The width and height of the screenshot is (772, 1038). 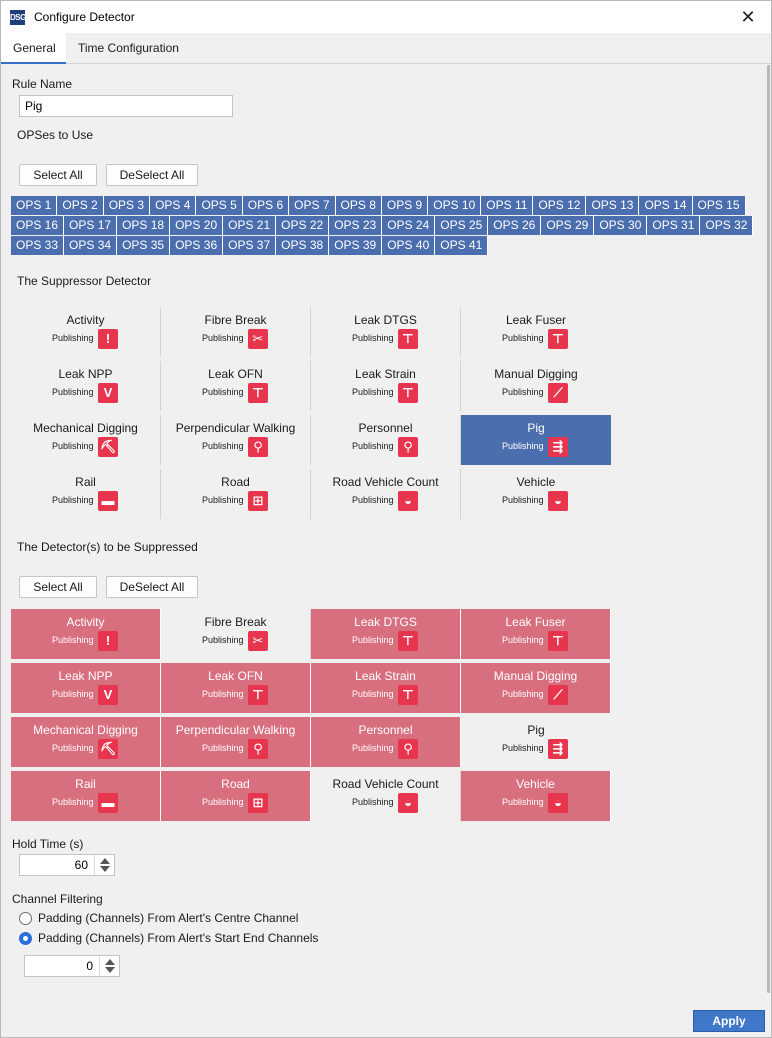 I want to click on ops-chip: OPS 30, so click(x=621, y=225).